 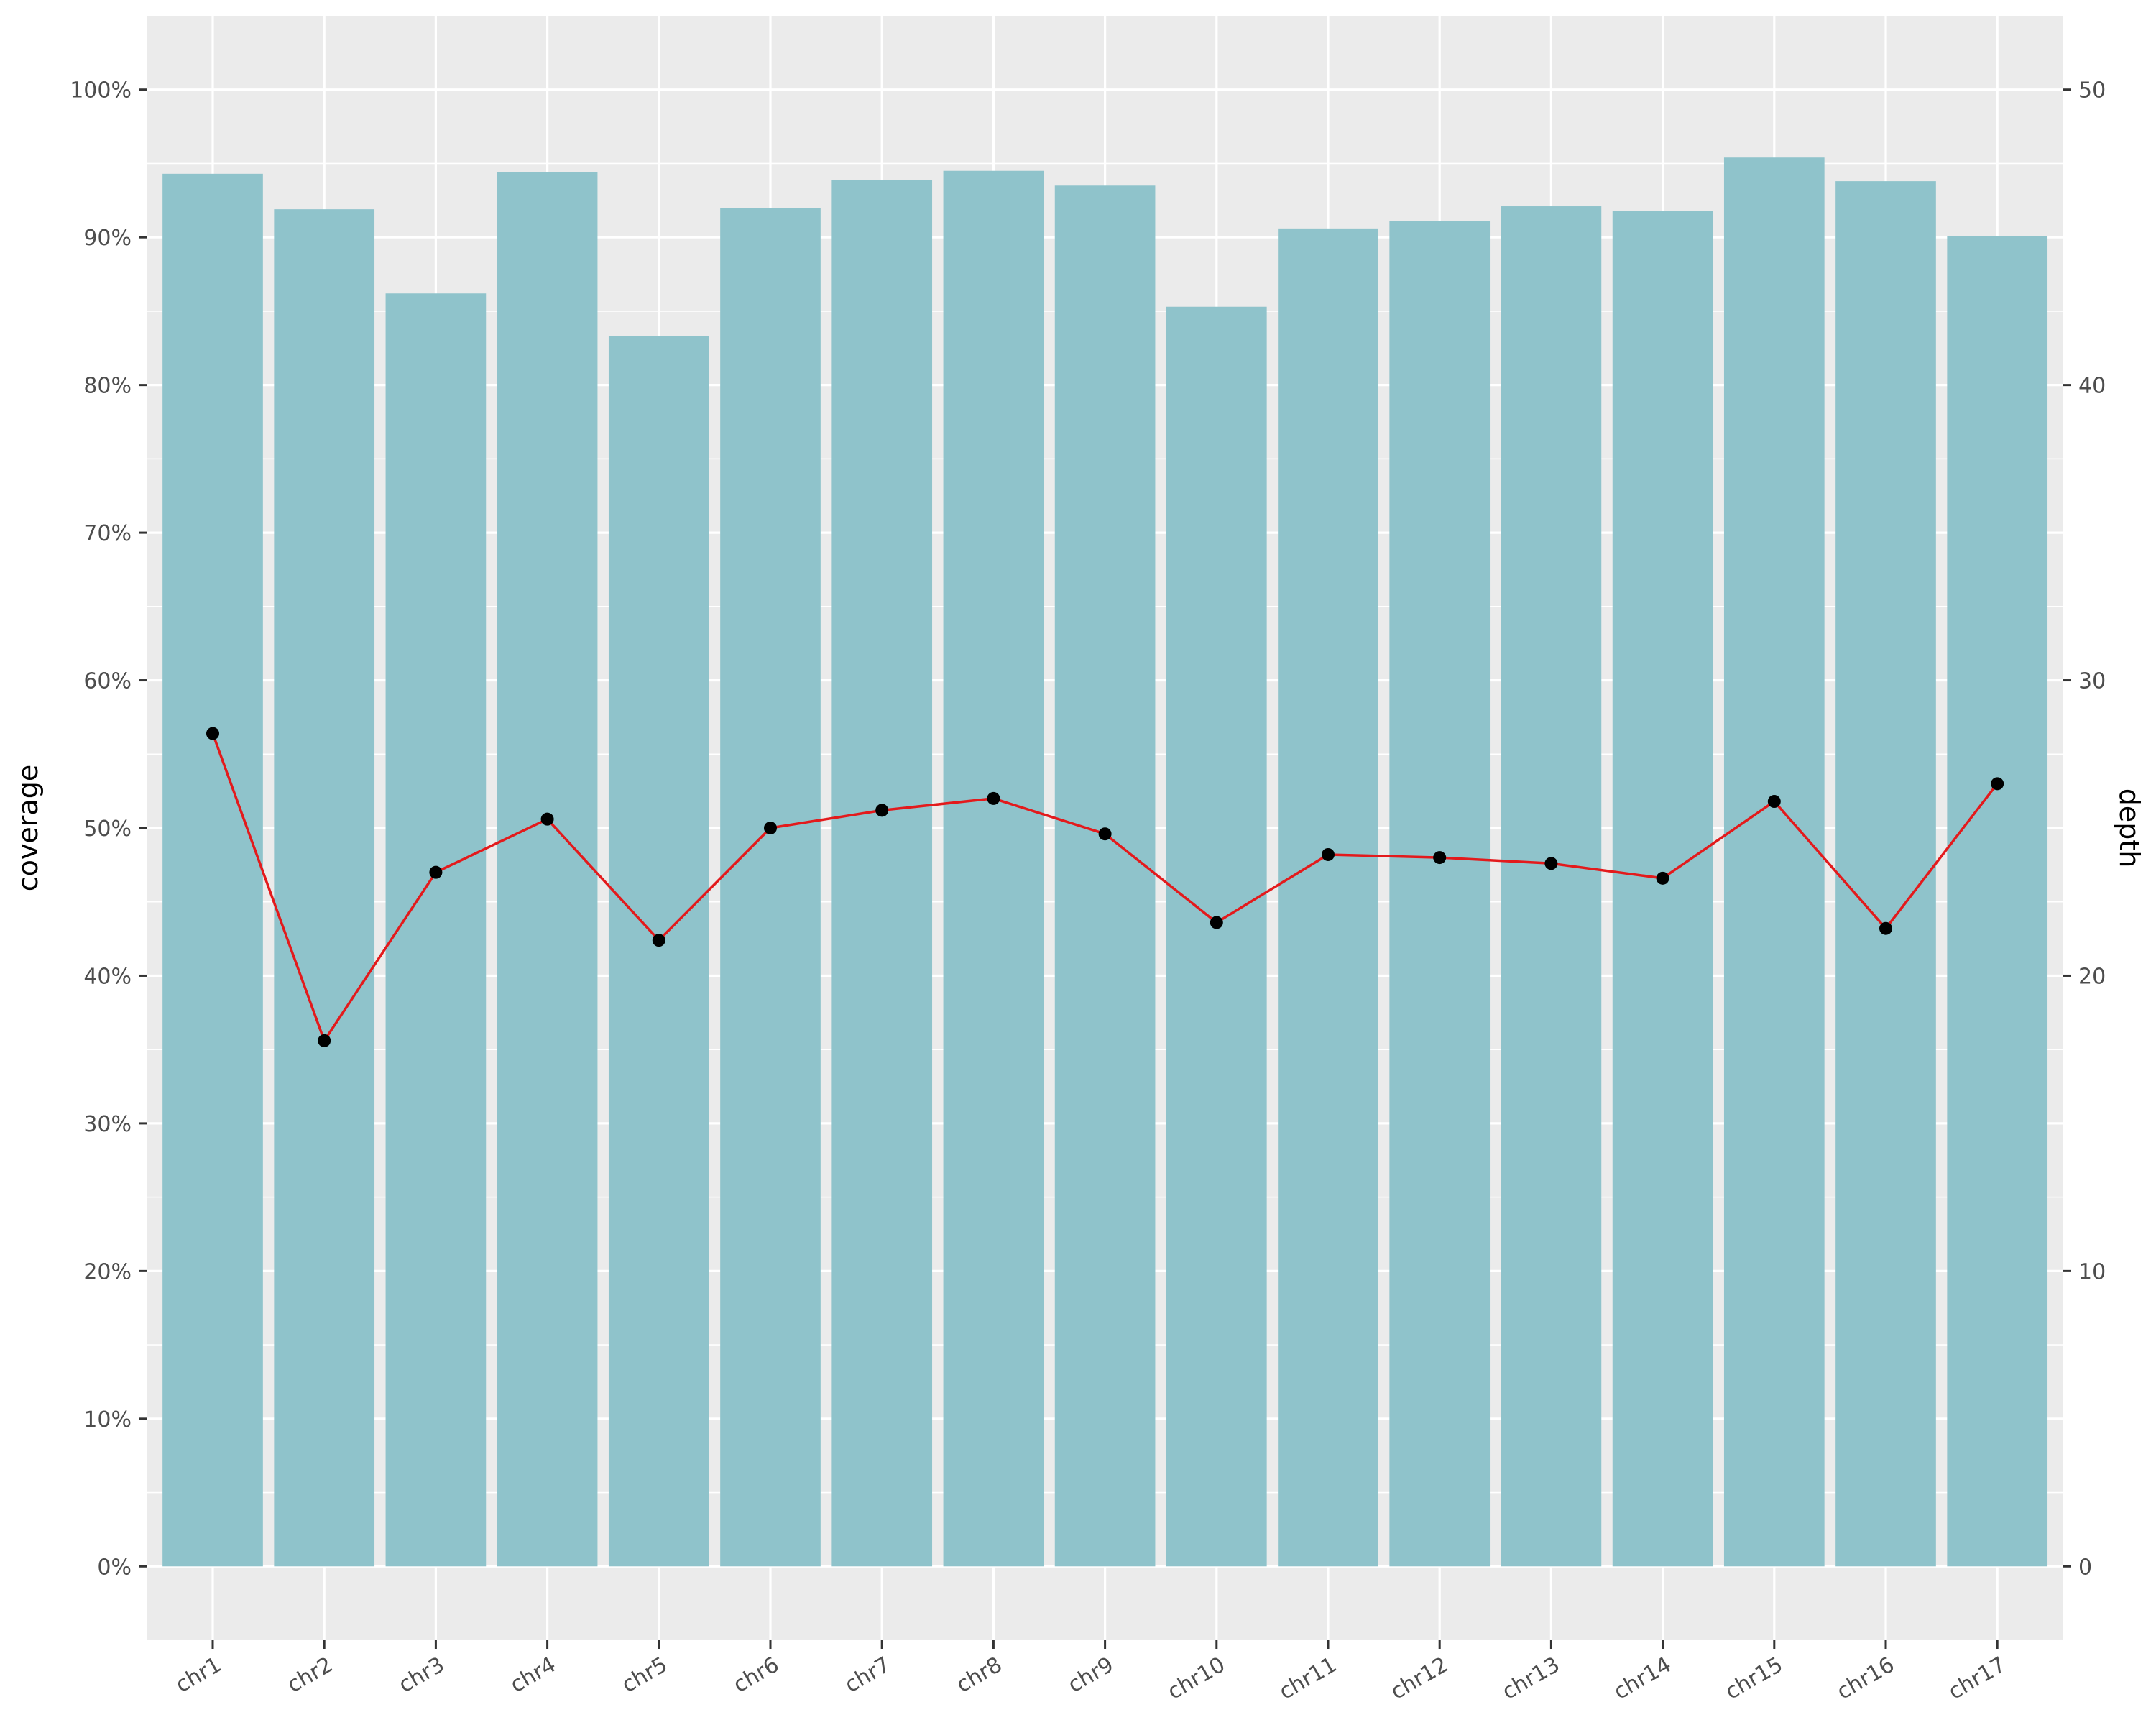 I want to click on depth-point-chr15, so click(x=1774, y=802).